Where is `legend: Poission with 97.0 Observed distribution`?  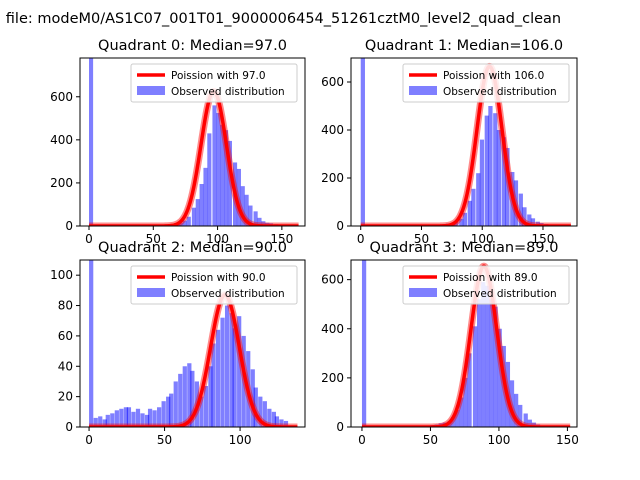
legend: Poission with 97.0 Observed distribution is located at coordinates (214, 83).